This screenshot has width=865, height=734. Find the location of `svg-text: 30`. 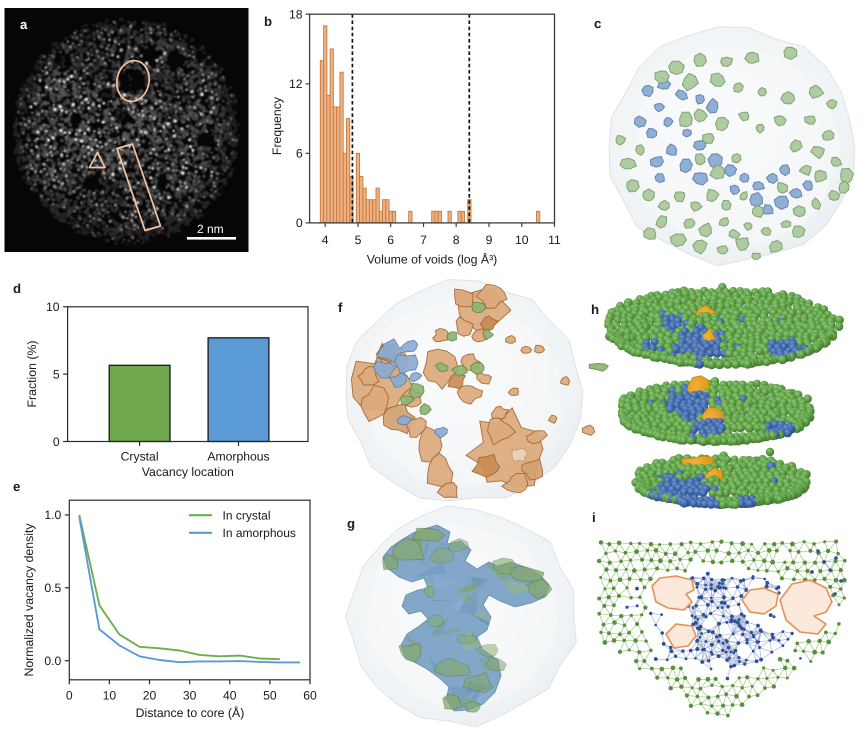

svg-text: 30 is located at coordinates (190, 695).